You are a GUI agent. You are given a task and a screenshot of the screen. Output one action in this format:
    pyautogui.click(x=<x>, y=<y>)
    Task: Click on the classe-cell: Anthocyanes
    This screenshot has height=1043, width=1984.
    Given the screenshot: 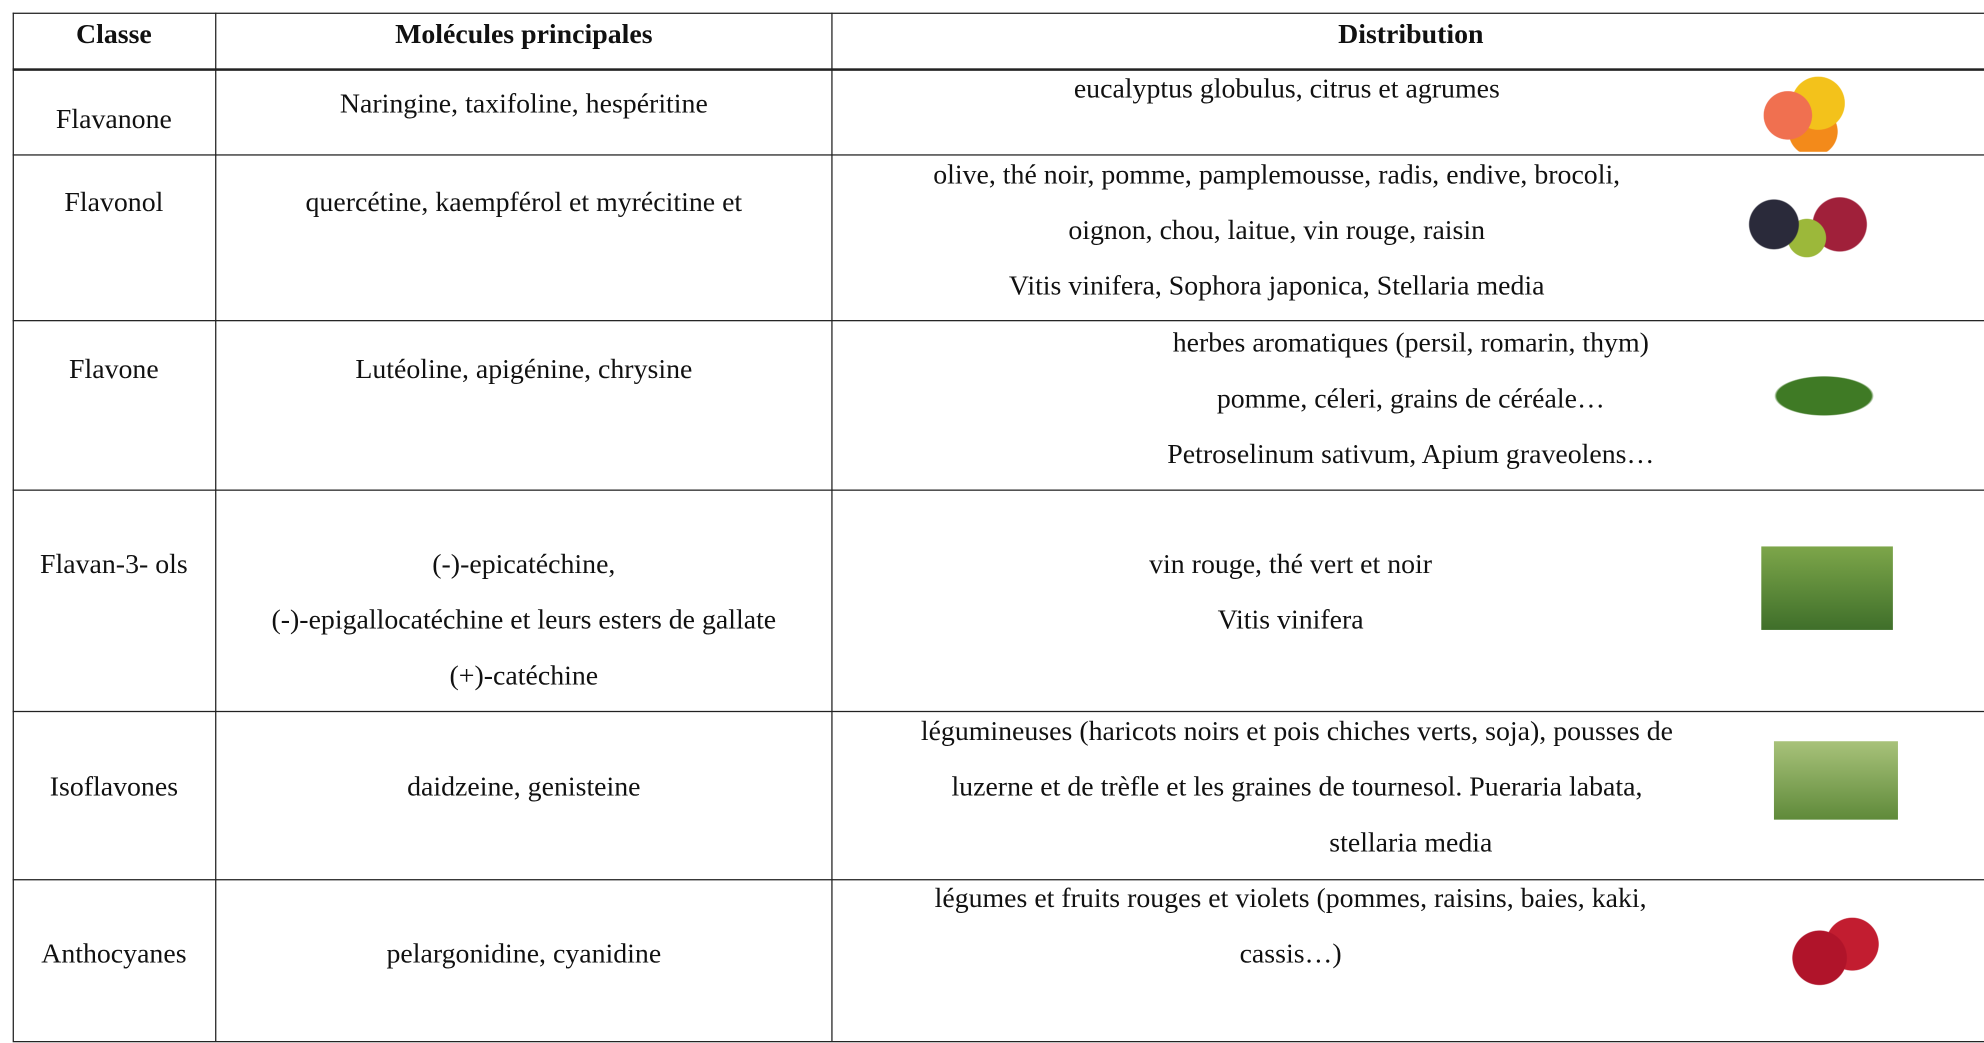 What is the action you would take?
    pyautogui.click(x=114, y=953)
    